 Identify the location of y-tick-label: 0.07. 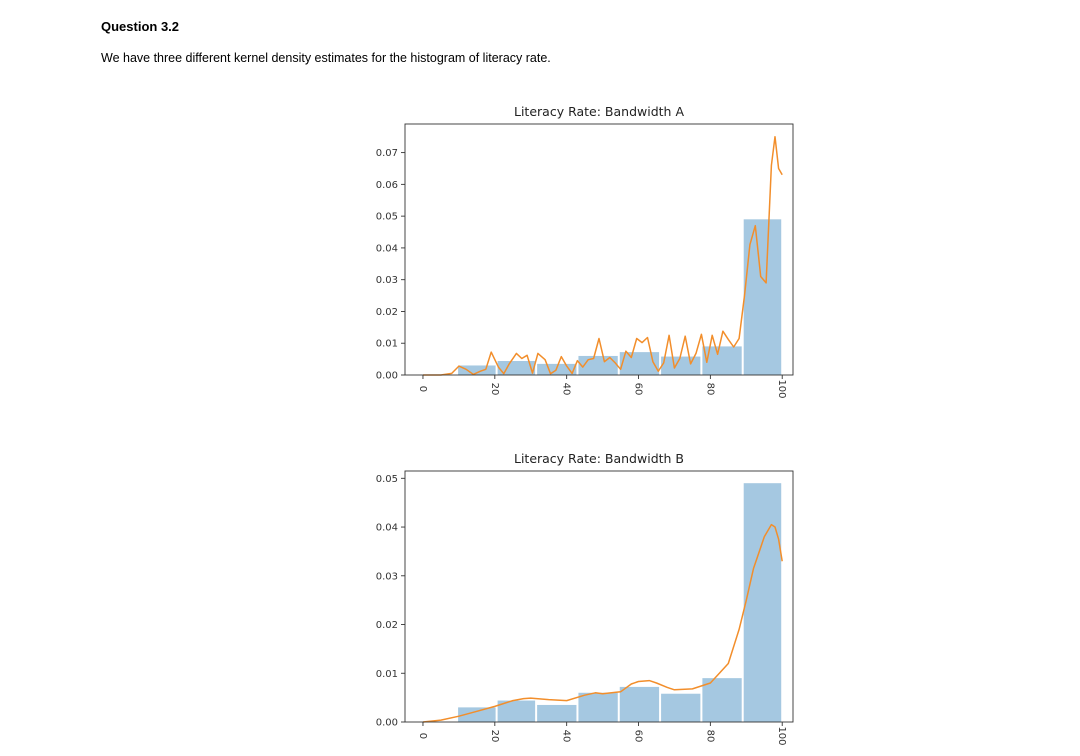
(387, 153).